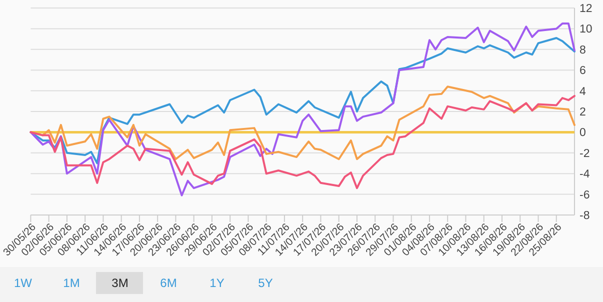 This screenshot has width=603, height=302. I want to click on y-tick-label: 2, so click(583, 112).